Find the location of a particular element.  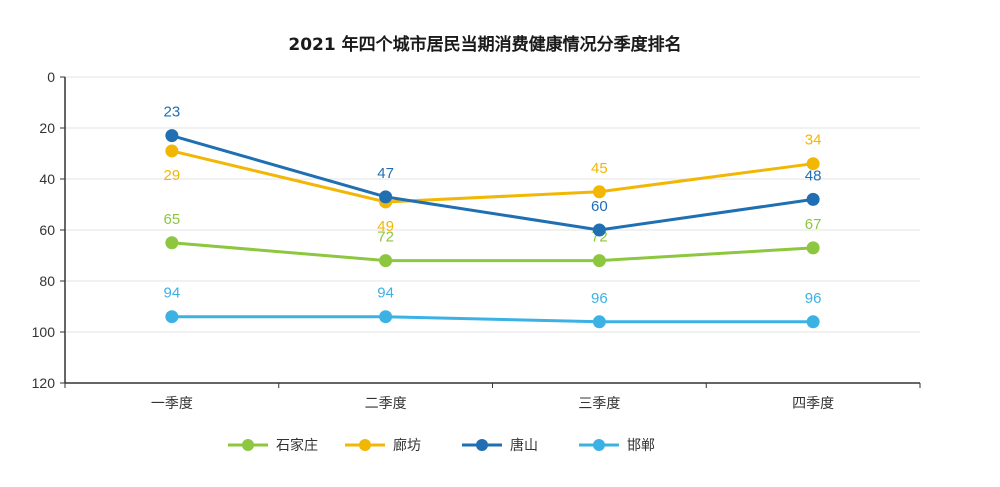

data-label: 45 is located at coordinates (599, 168).